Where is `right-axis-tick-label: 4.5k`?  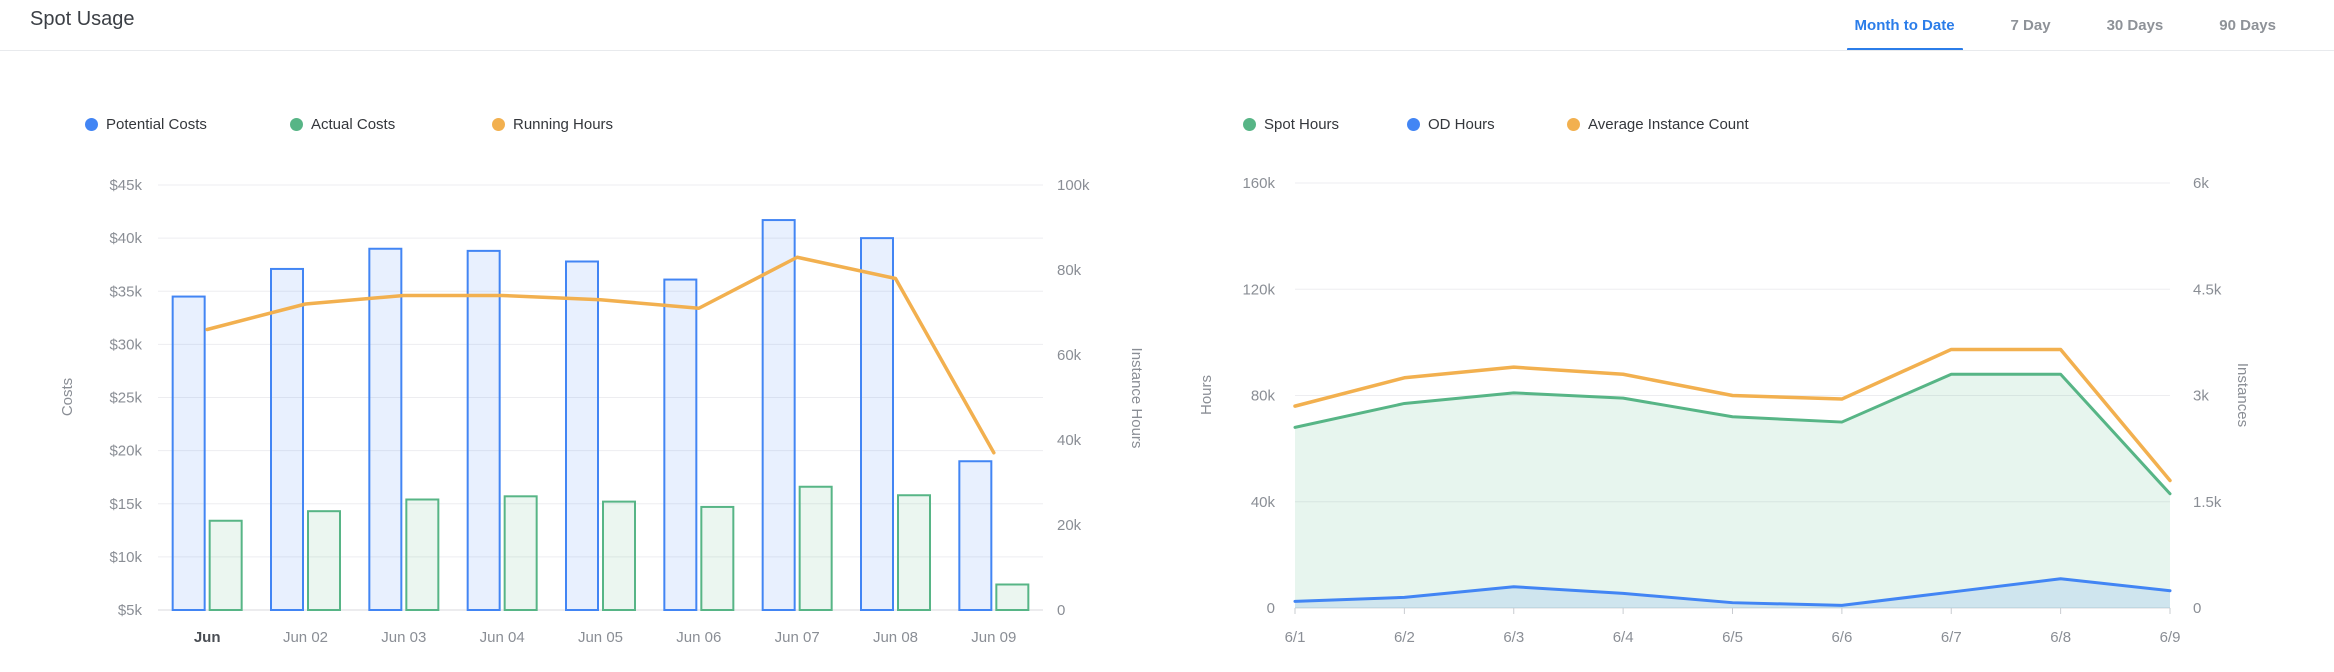
right-axis-tick-label: 4.5k is located at coordinates (2207, 289).